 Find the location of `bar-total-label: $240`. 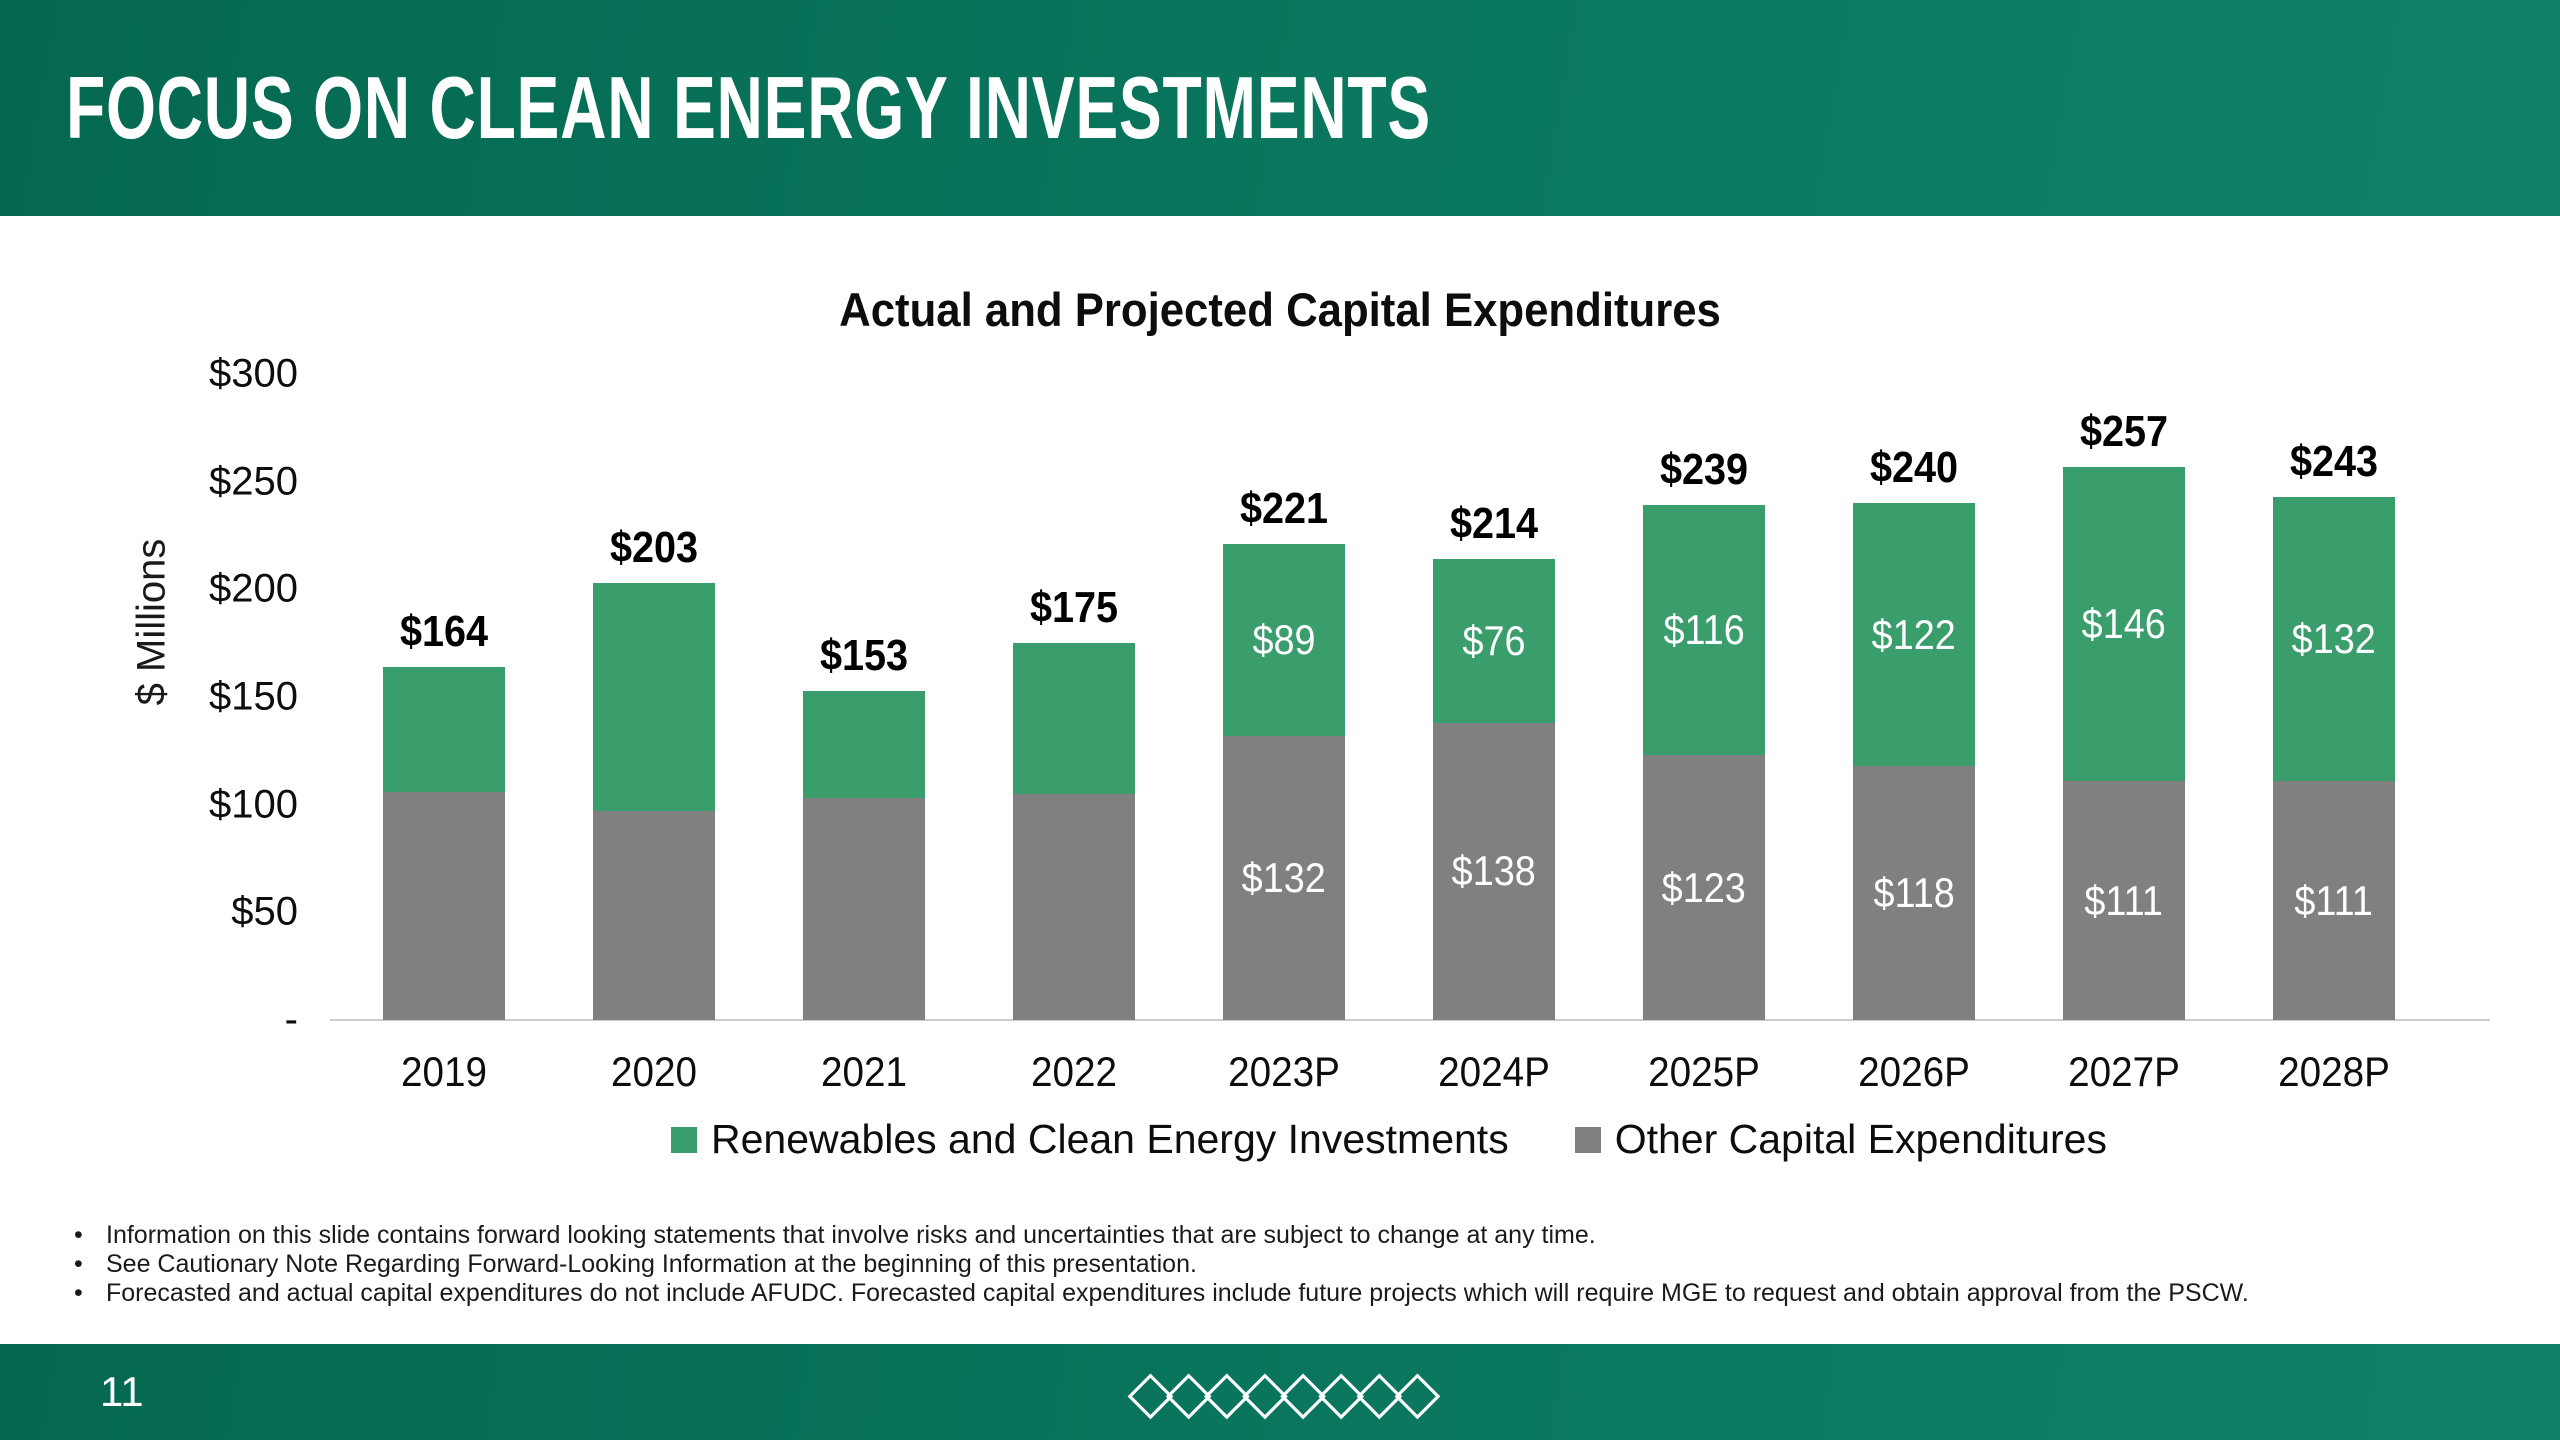

bar-total-label: $240 is located at coordinates (1914, 468).